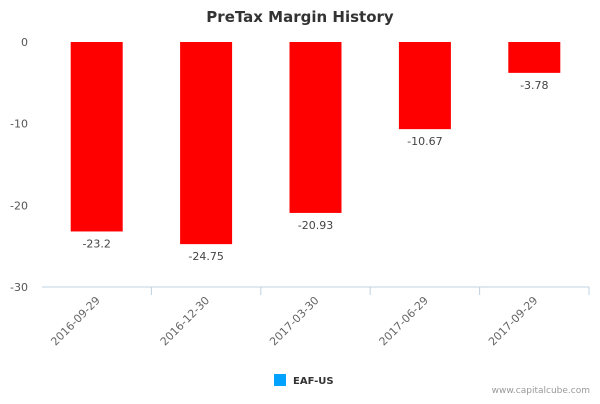  What do you see at coordinates (315, 225) in the screenshot?
I see `data-label: -20.93` at bounding box center [315, 225].